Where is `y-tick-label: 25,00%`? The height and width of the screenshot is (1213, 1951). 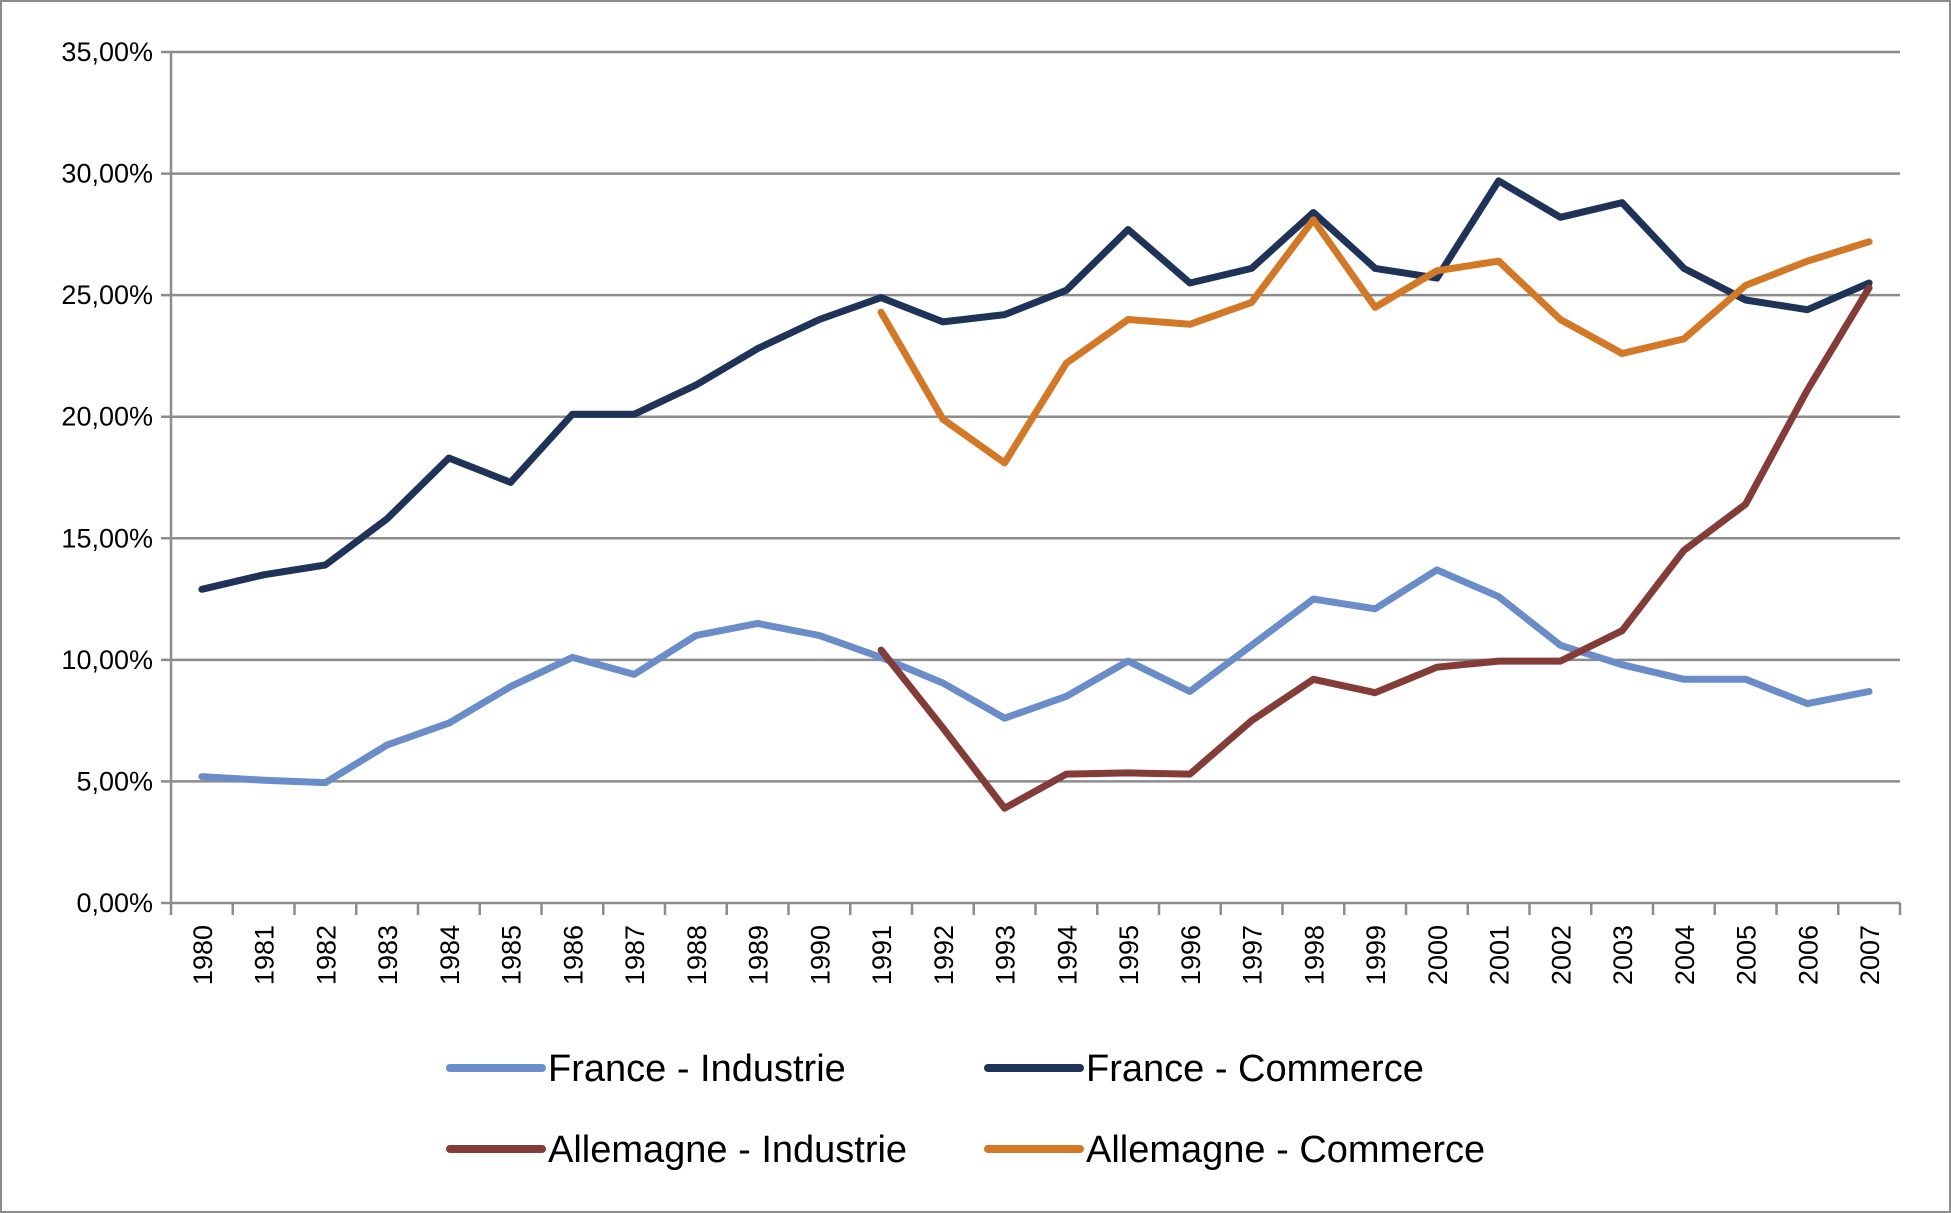
y-tick-label: 25,00% is located at coordinates (107, 295).